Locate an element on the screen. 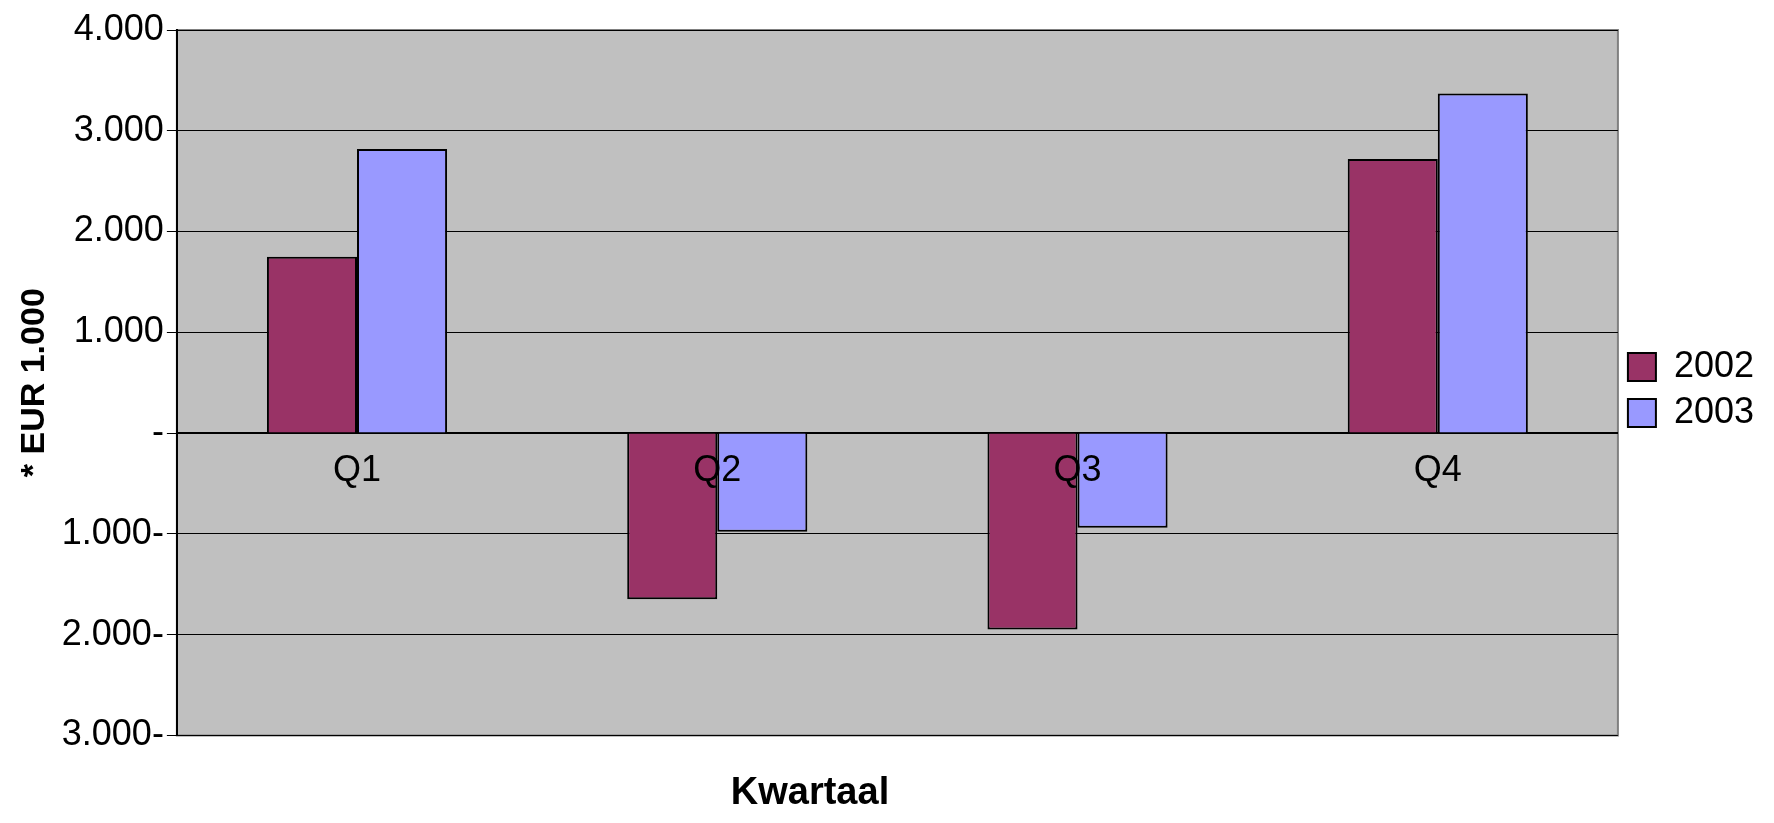 The height and width of the screenshot is (823, 1774). legend-label: 2003 is located at coordinates (1714, 410).